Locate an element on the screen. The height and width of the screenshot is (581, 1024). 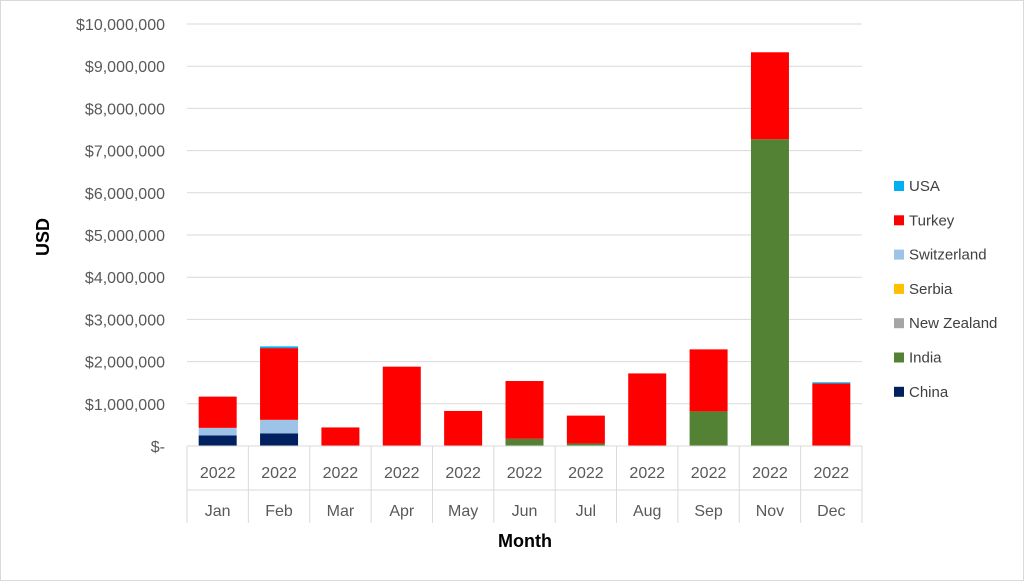
bar-segment-india-jun is located at coordinates (524, 442).